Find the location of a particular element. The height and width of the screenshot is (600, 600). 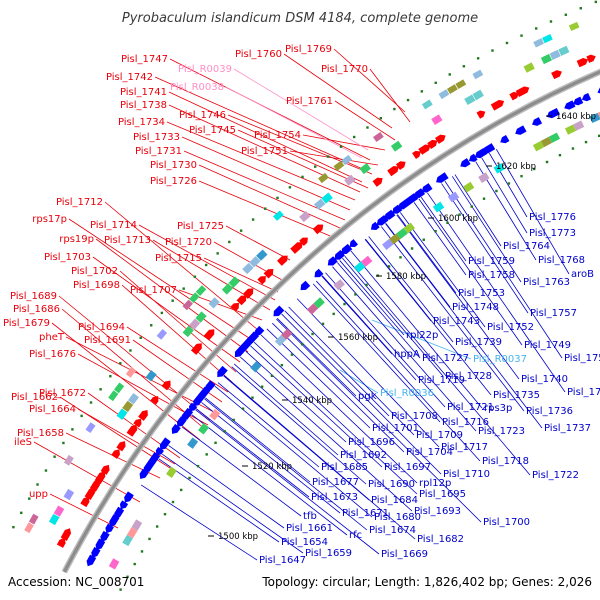

reverse-gene-label: Pisl_1723 is located at coordinates (501, 431).